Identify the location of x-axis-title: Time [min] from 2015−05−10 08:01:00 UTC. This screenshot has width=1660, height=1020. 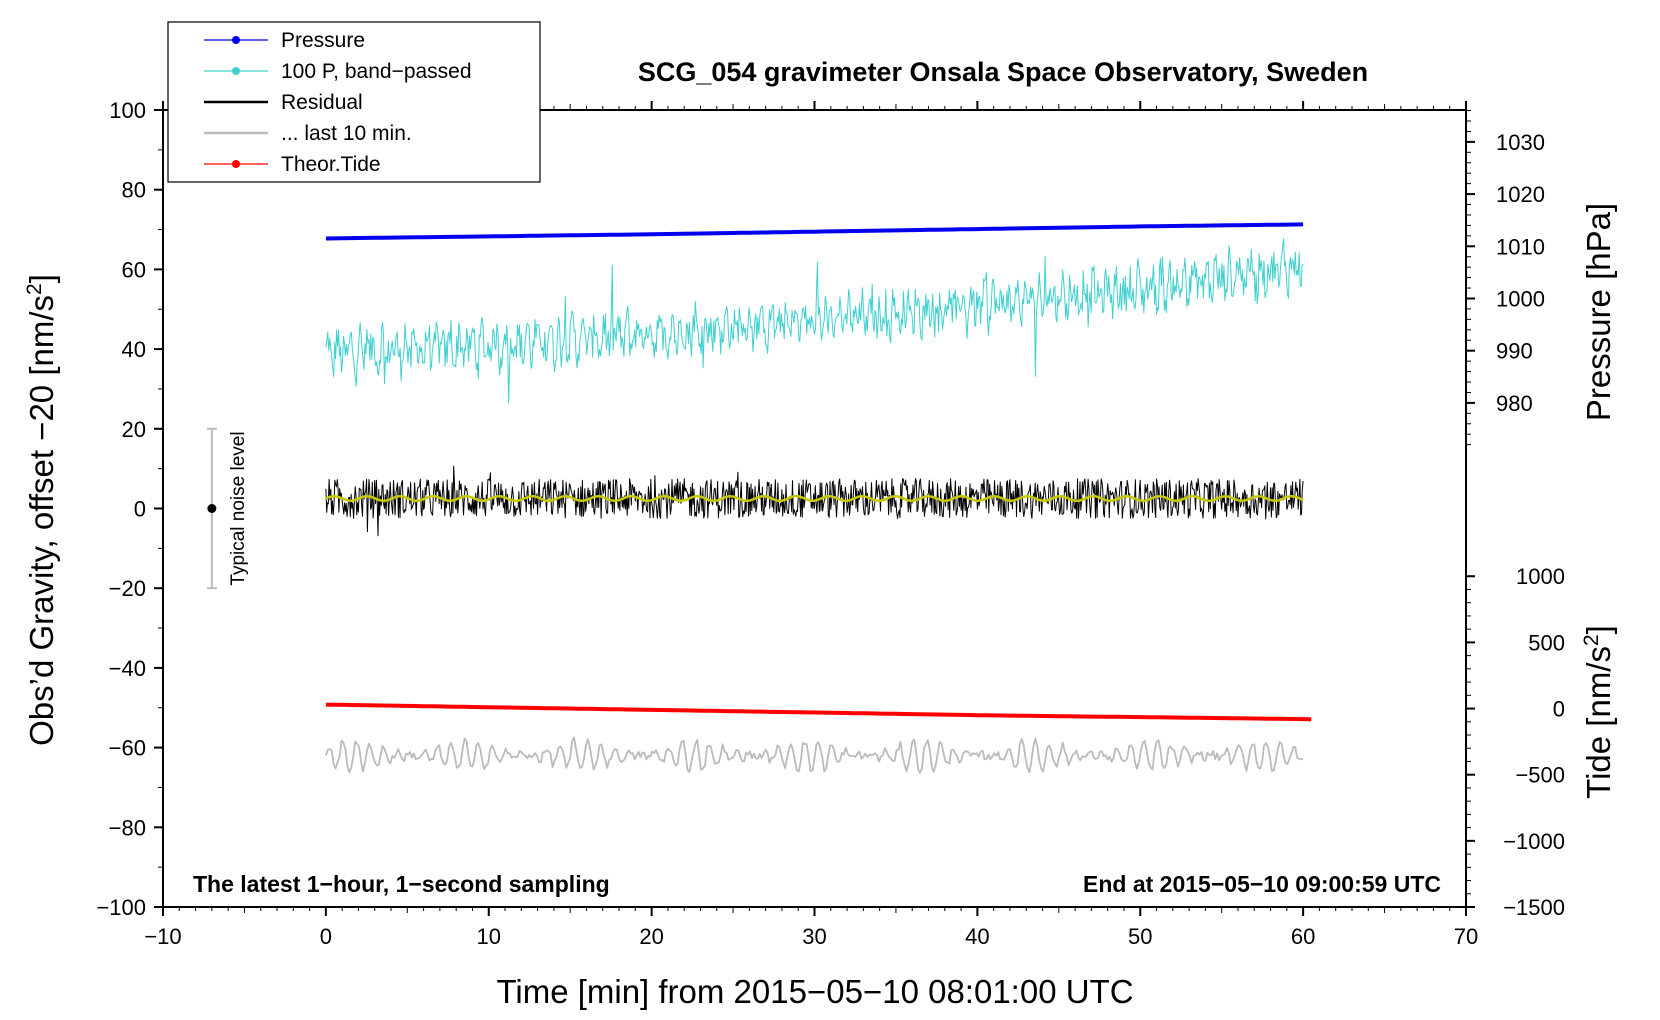
(814, 991).